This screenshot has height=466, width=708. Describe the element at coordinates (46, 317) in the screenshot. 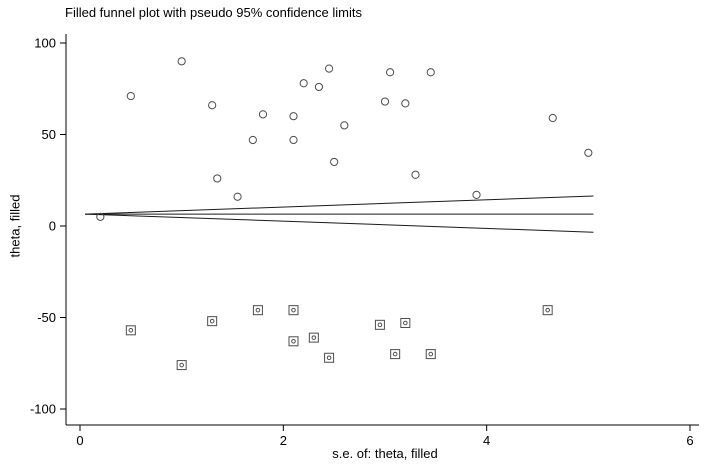

I see `y-tick-label: -50` at that location.